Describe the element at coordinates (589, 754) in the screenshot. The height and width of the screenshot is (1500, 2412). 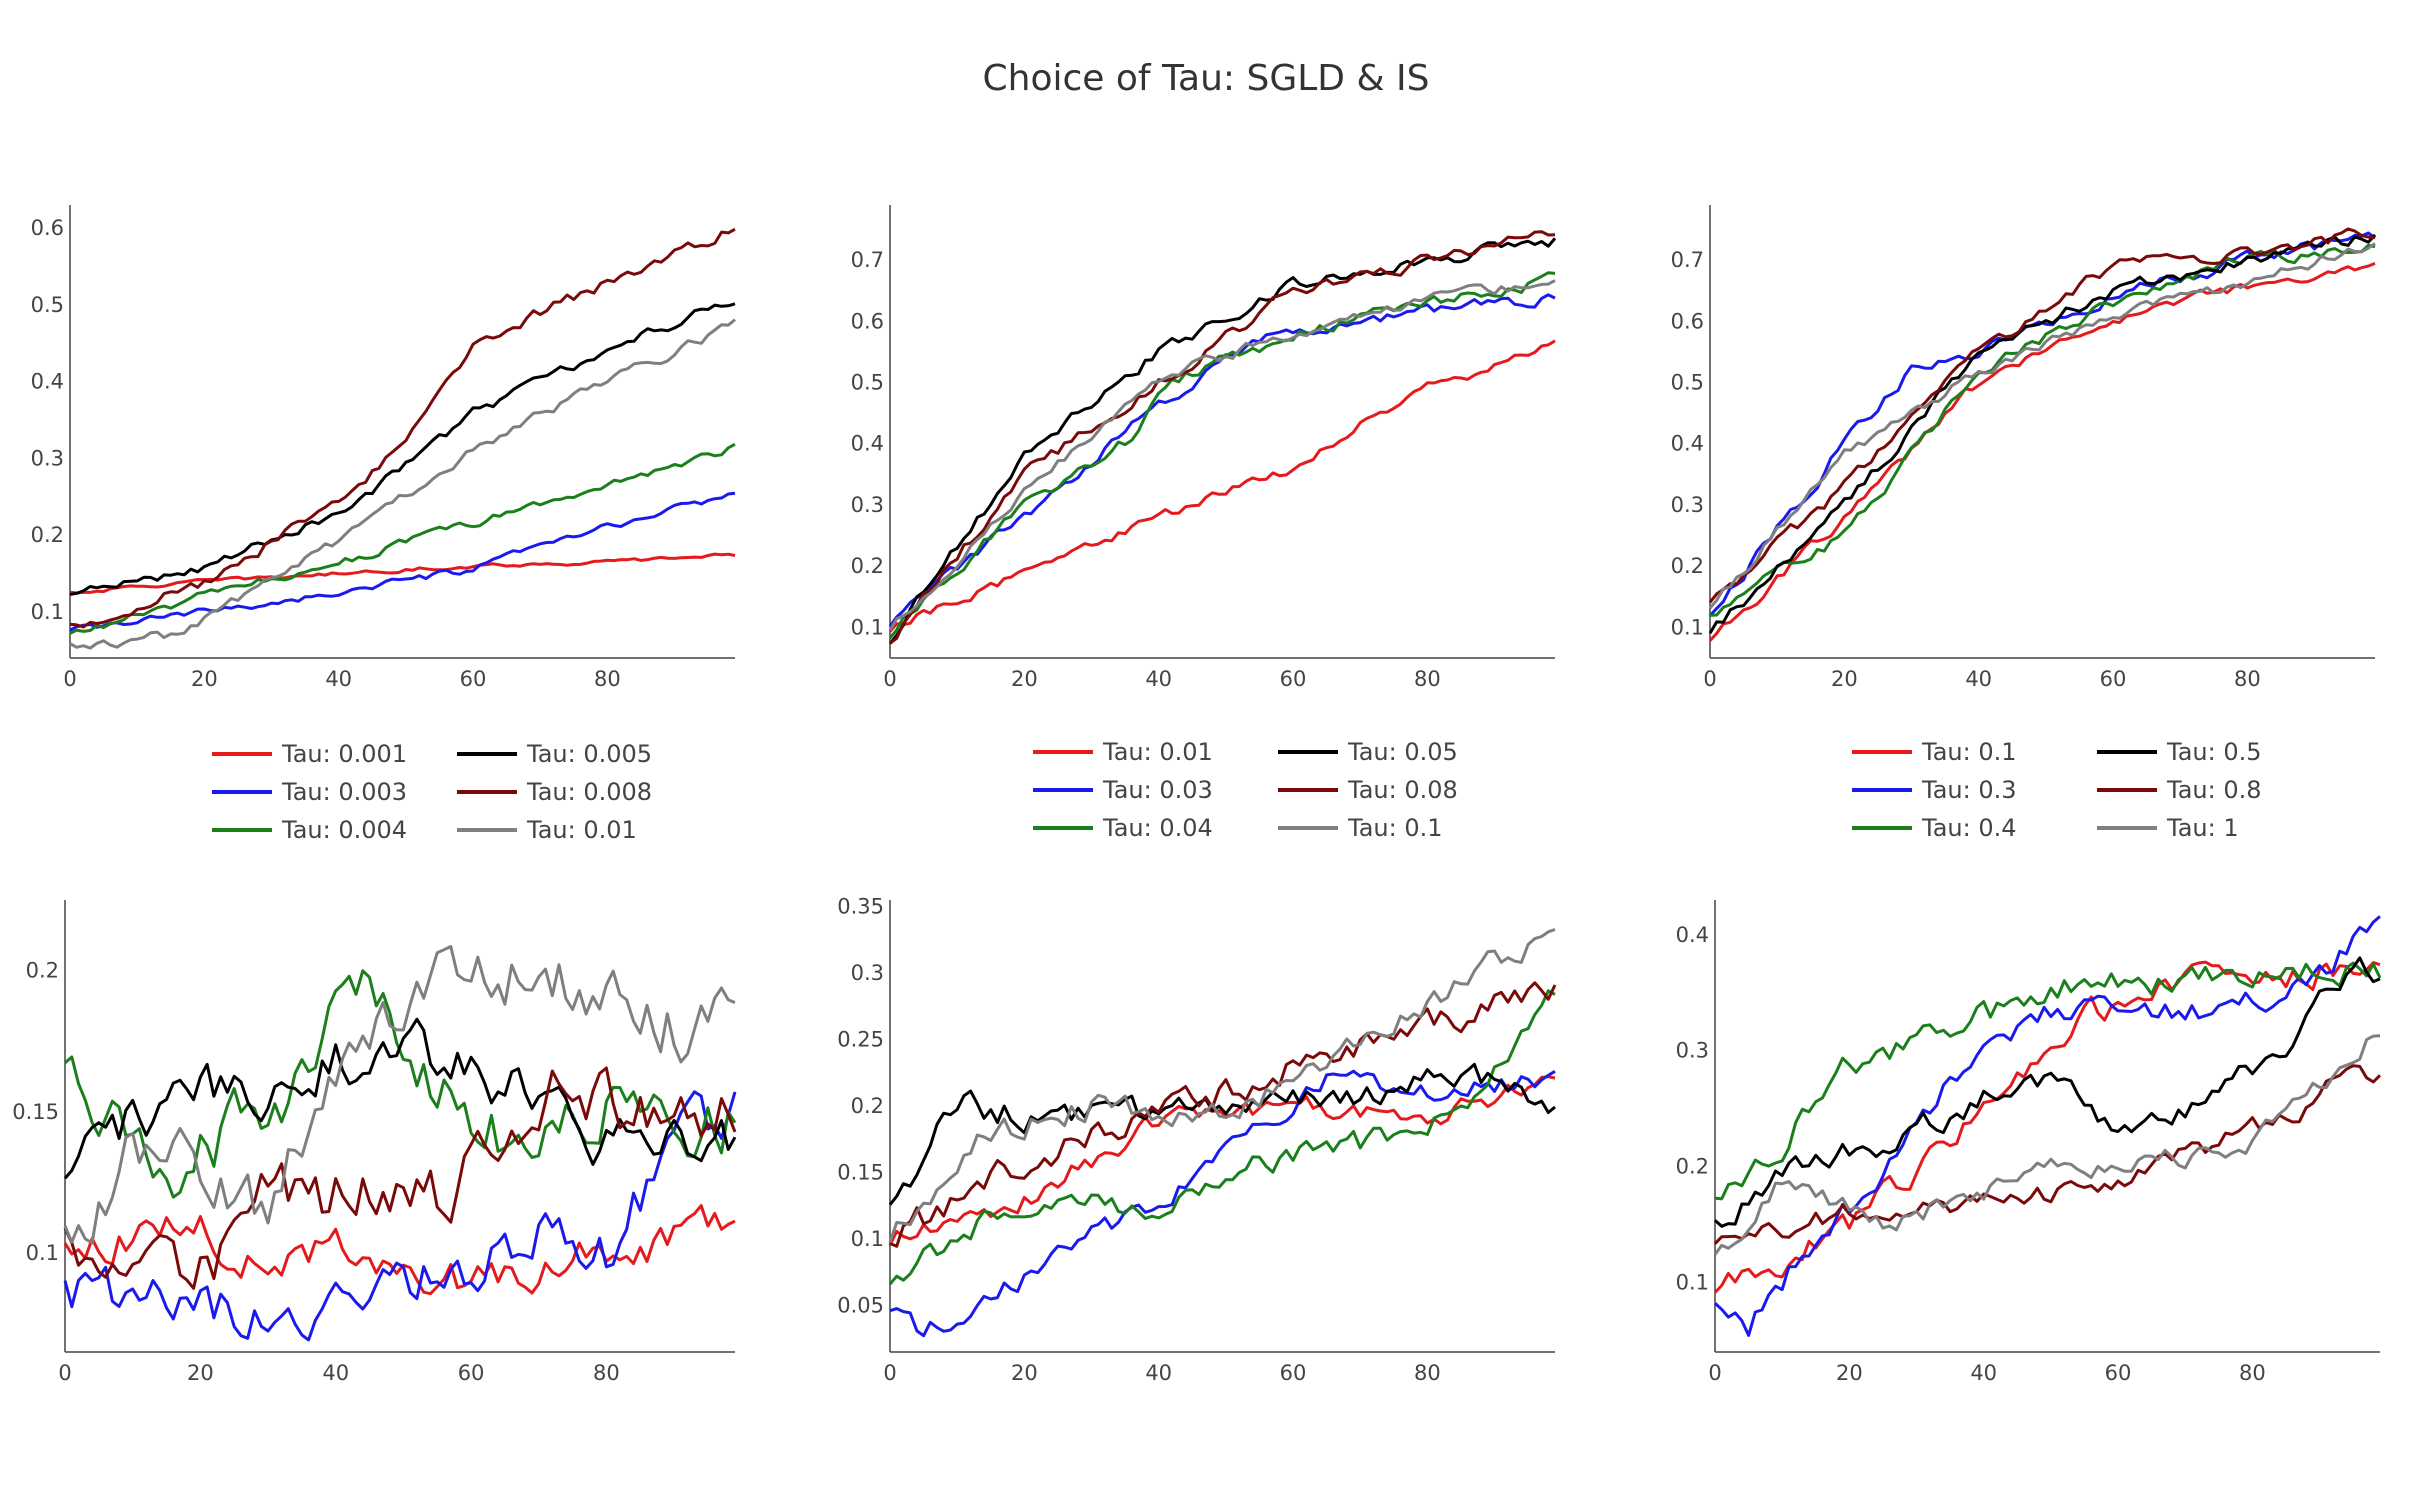
I see `legend-label: Tau: 0.005` at that location.